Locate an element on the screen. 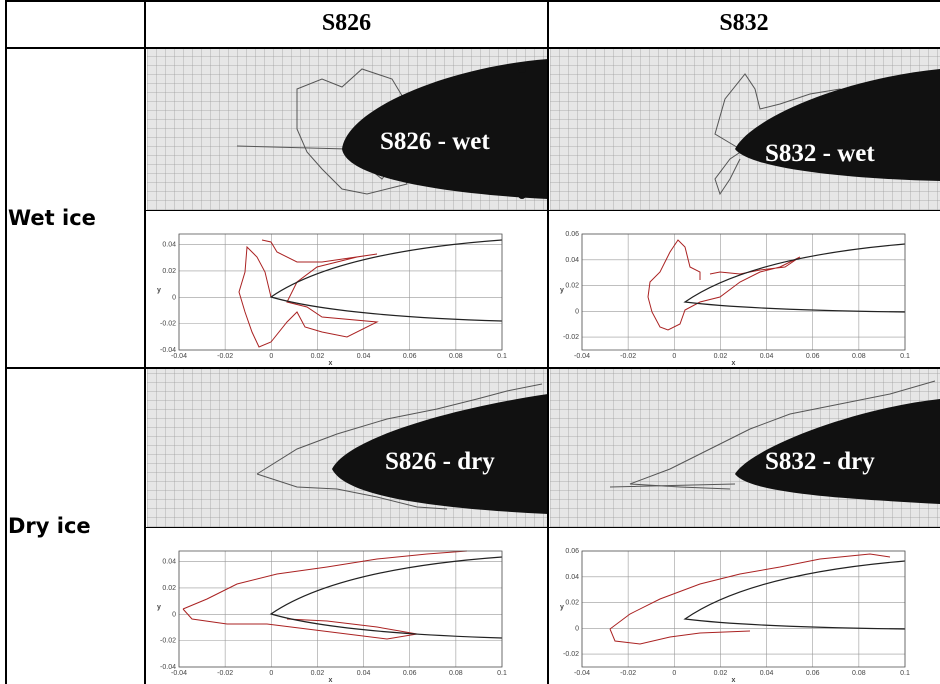 Image resolution: width=940 pixels, height=684 pixels. photo-drawing: S826 - dry is located at coordinates (402, 448).